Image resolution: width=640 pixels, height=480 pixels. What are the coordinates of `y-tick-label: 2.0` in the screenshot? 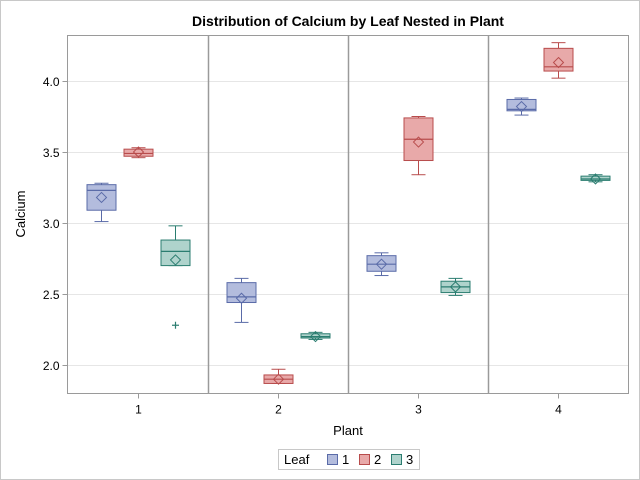 It's located at (51, 366).